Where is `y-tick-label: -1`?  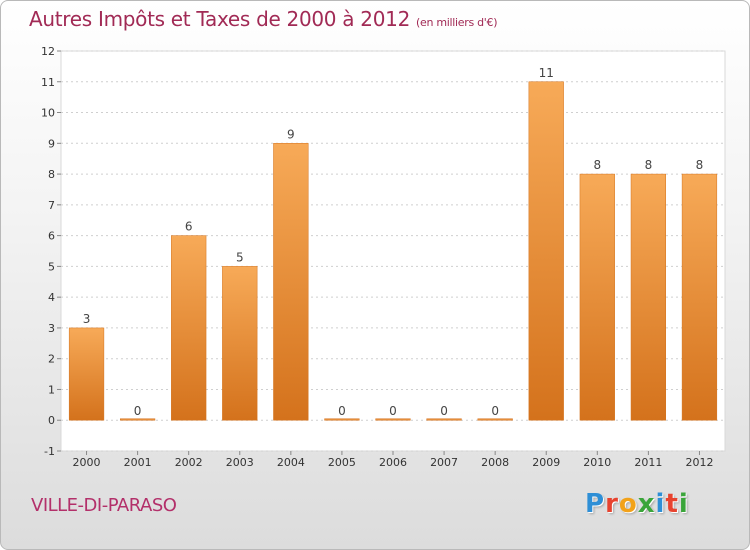 y-tick-label: -1 is located at coordinates (49, 451).